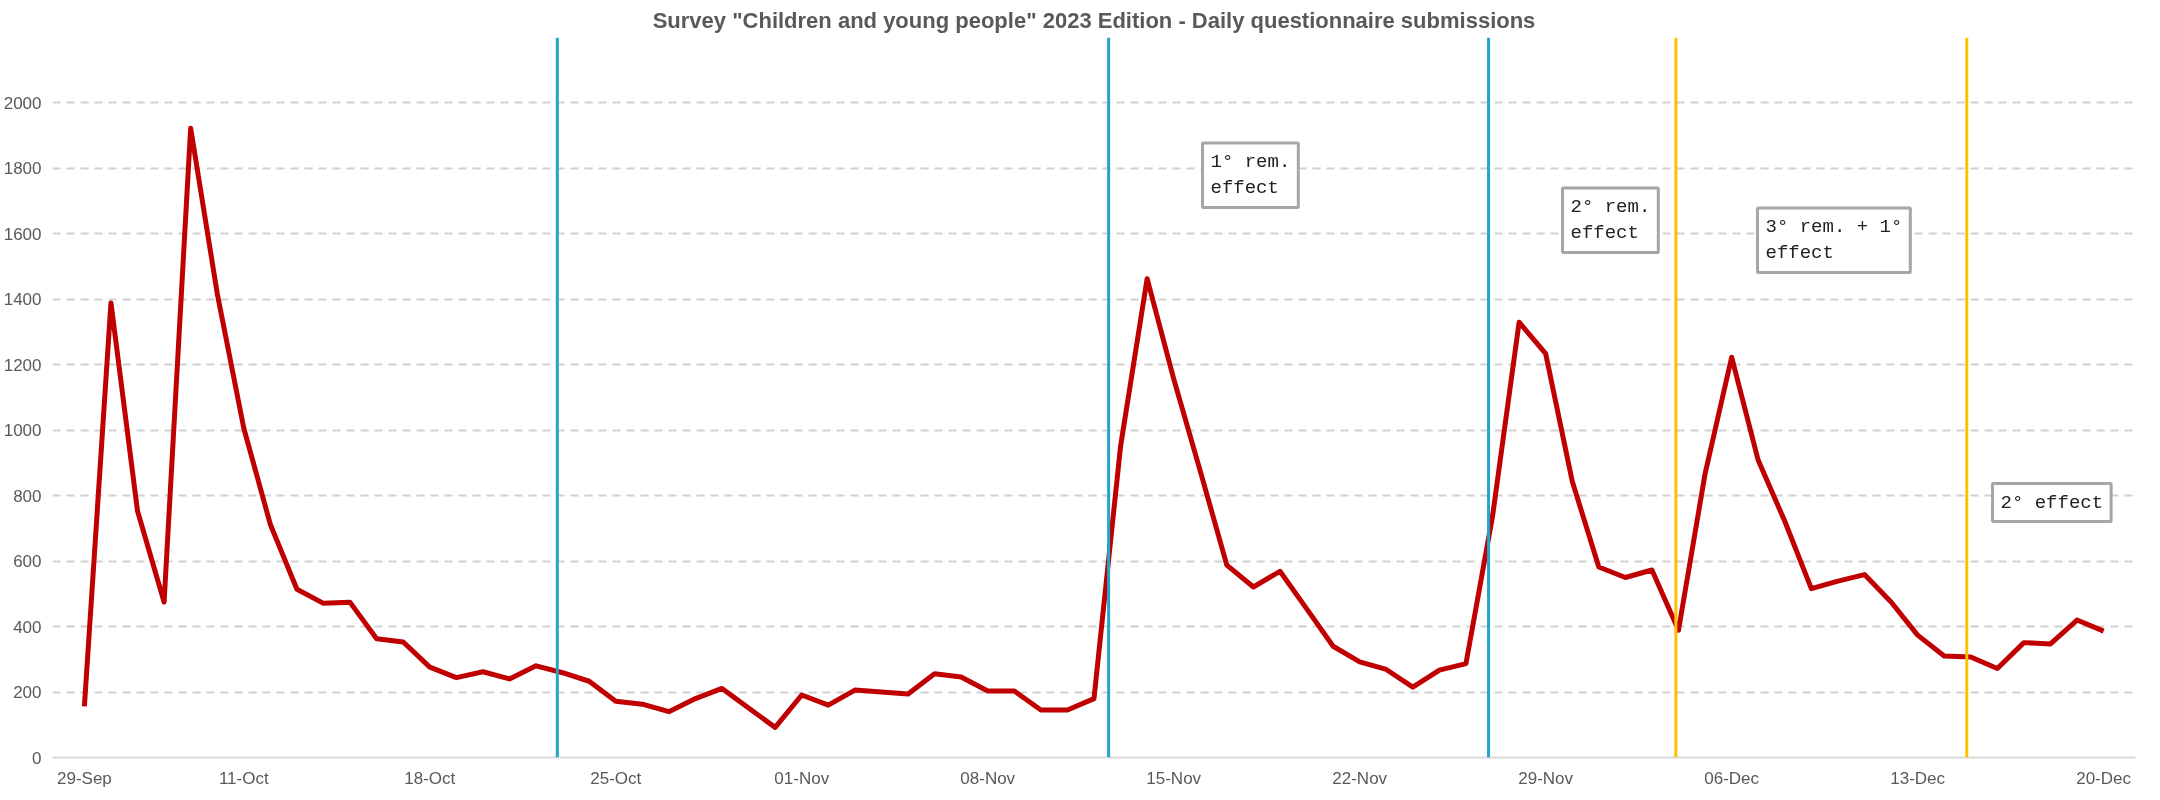 This screenshot has height=800, width=2160. I want to click on x-tick-label: 18-Oct, so click(430, 778).